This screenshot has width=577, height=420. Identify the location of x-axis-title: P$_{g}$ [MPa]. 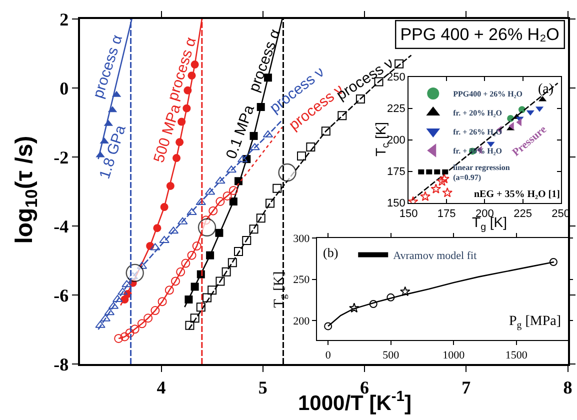
(535, 322).